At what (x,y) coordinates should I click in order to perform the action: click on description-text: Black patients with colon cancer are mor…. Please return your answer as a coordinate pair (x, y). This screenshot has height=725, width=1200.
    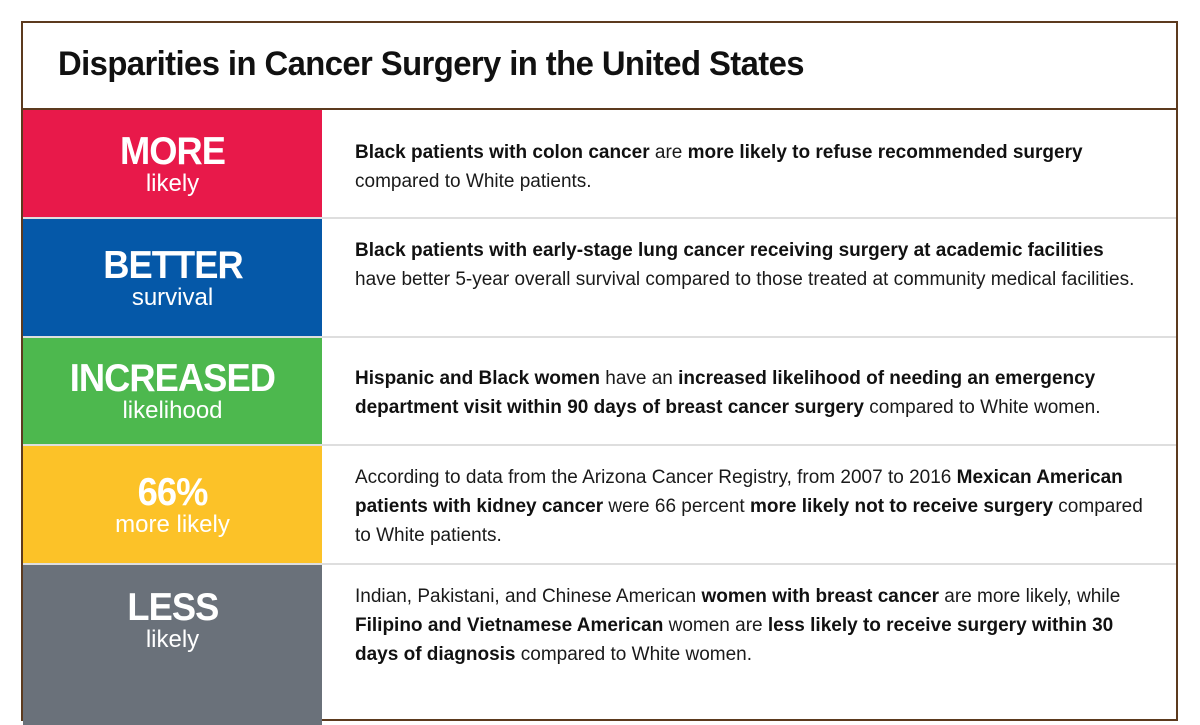
    Looking at the image, I should click on (750, 167).